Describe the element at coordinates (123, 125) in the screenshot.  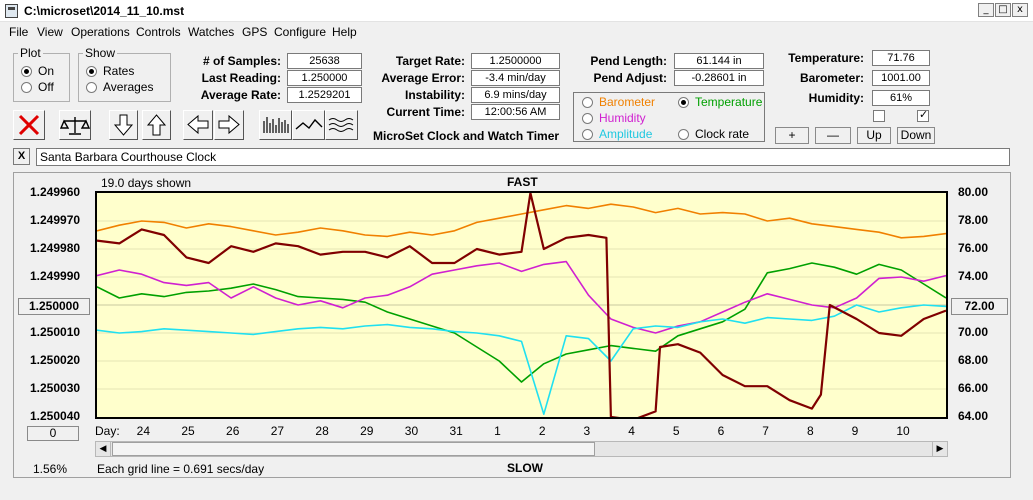
I see `down-arrow-button` at that location.